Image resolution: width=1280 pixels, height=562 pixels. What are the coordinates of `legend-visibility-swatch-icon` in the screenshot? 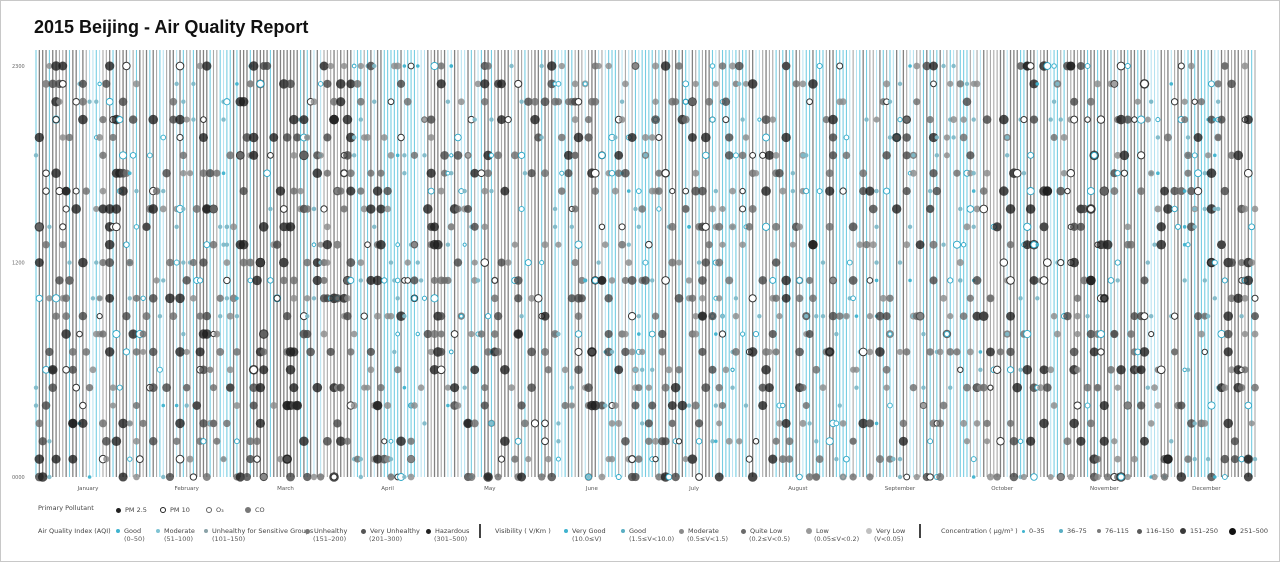 It's located at (809, 531).